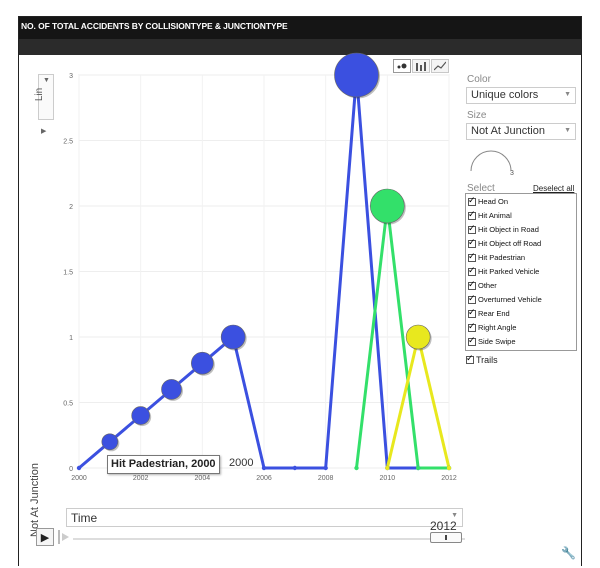 The height and width of the screenshot is (568, 600). What do you see at coordinates (487, 360) in the screenshot?
I see `trails-label: Trails` at bounding box center [487, 360].